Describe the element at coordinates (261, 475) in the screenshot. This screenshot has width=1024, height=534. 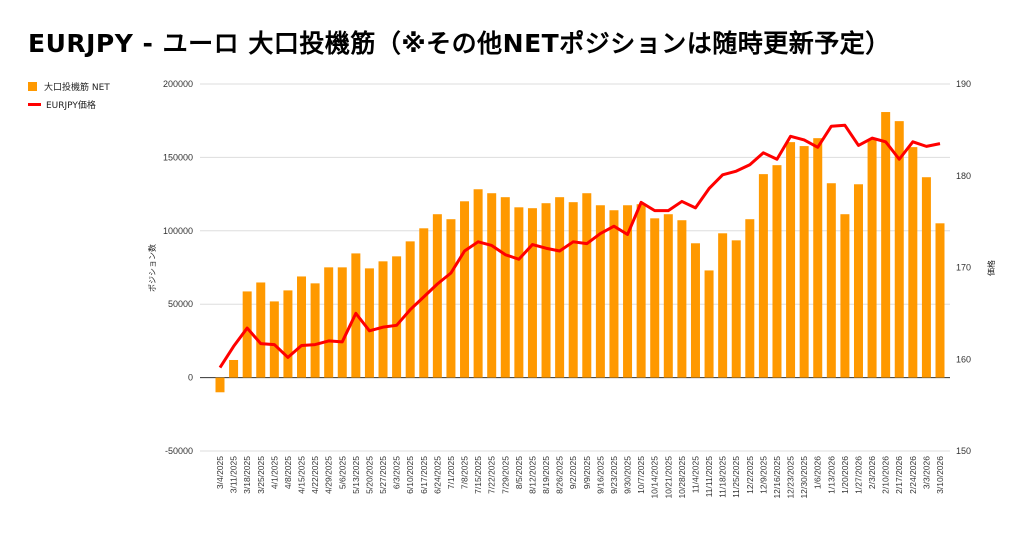
I see `x-tick-label: 3/25/2025` at that location.